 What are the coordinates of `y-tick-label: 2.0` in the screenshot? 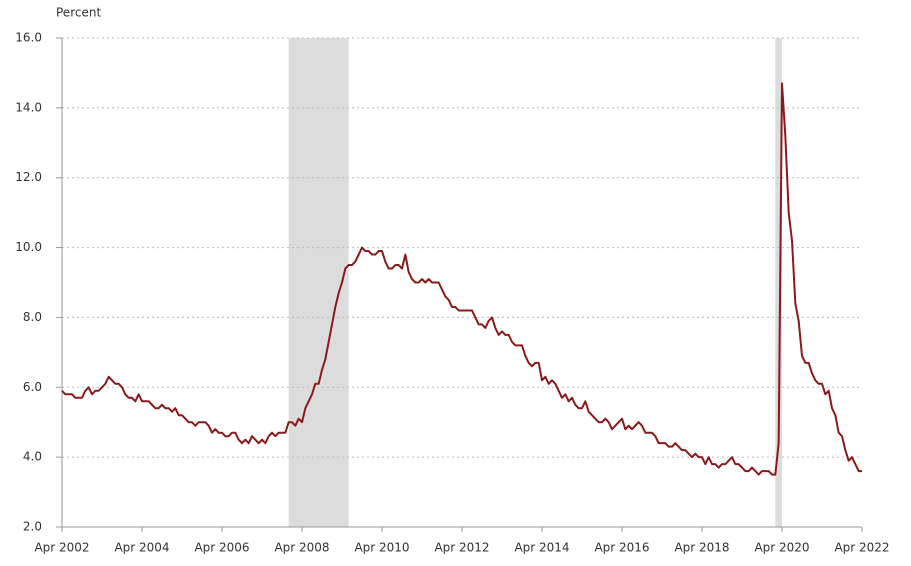 It's located at (32, 527).